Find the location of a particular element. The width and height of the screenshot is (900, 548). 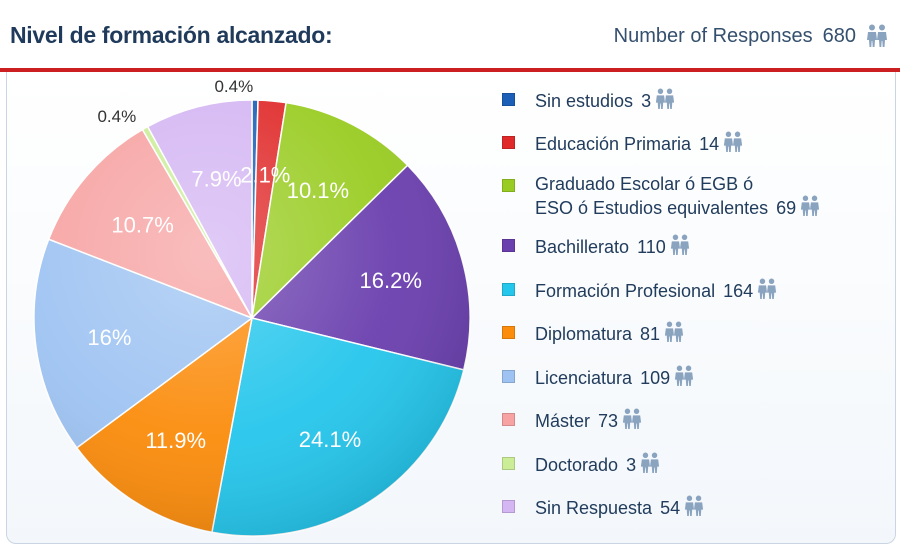

legend-item-formacion-profesional: Formación Profesional 164 is located at coordinates (639, 290).